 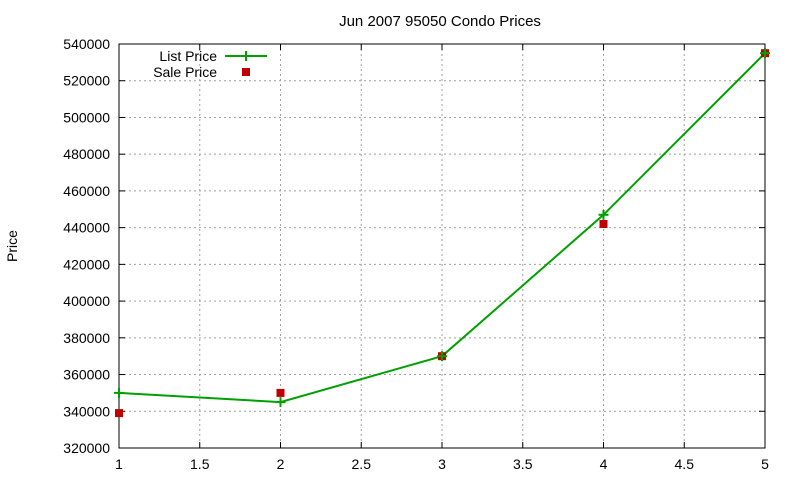 I want to click on x-tick-label: 3, so click(x=442, y=464).